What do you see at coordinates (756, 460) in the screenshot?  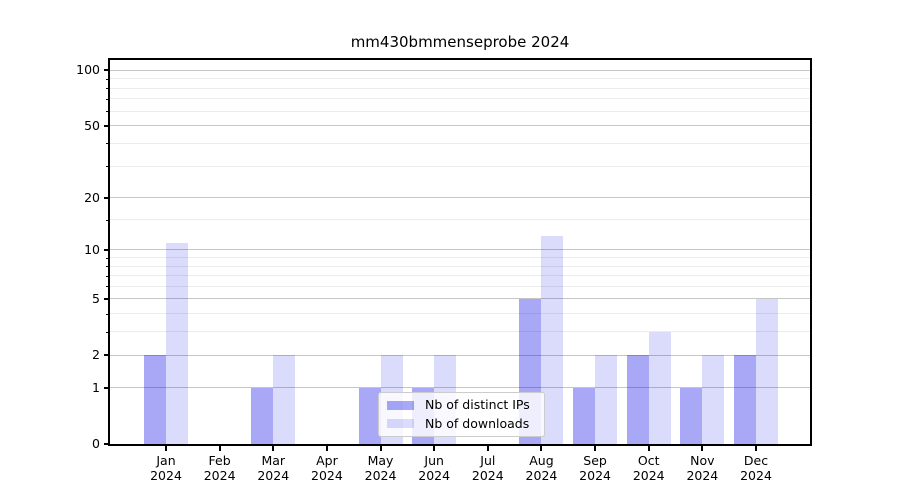 I see `x-tick-month: Dec` at bounding box center [756, 460].